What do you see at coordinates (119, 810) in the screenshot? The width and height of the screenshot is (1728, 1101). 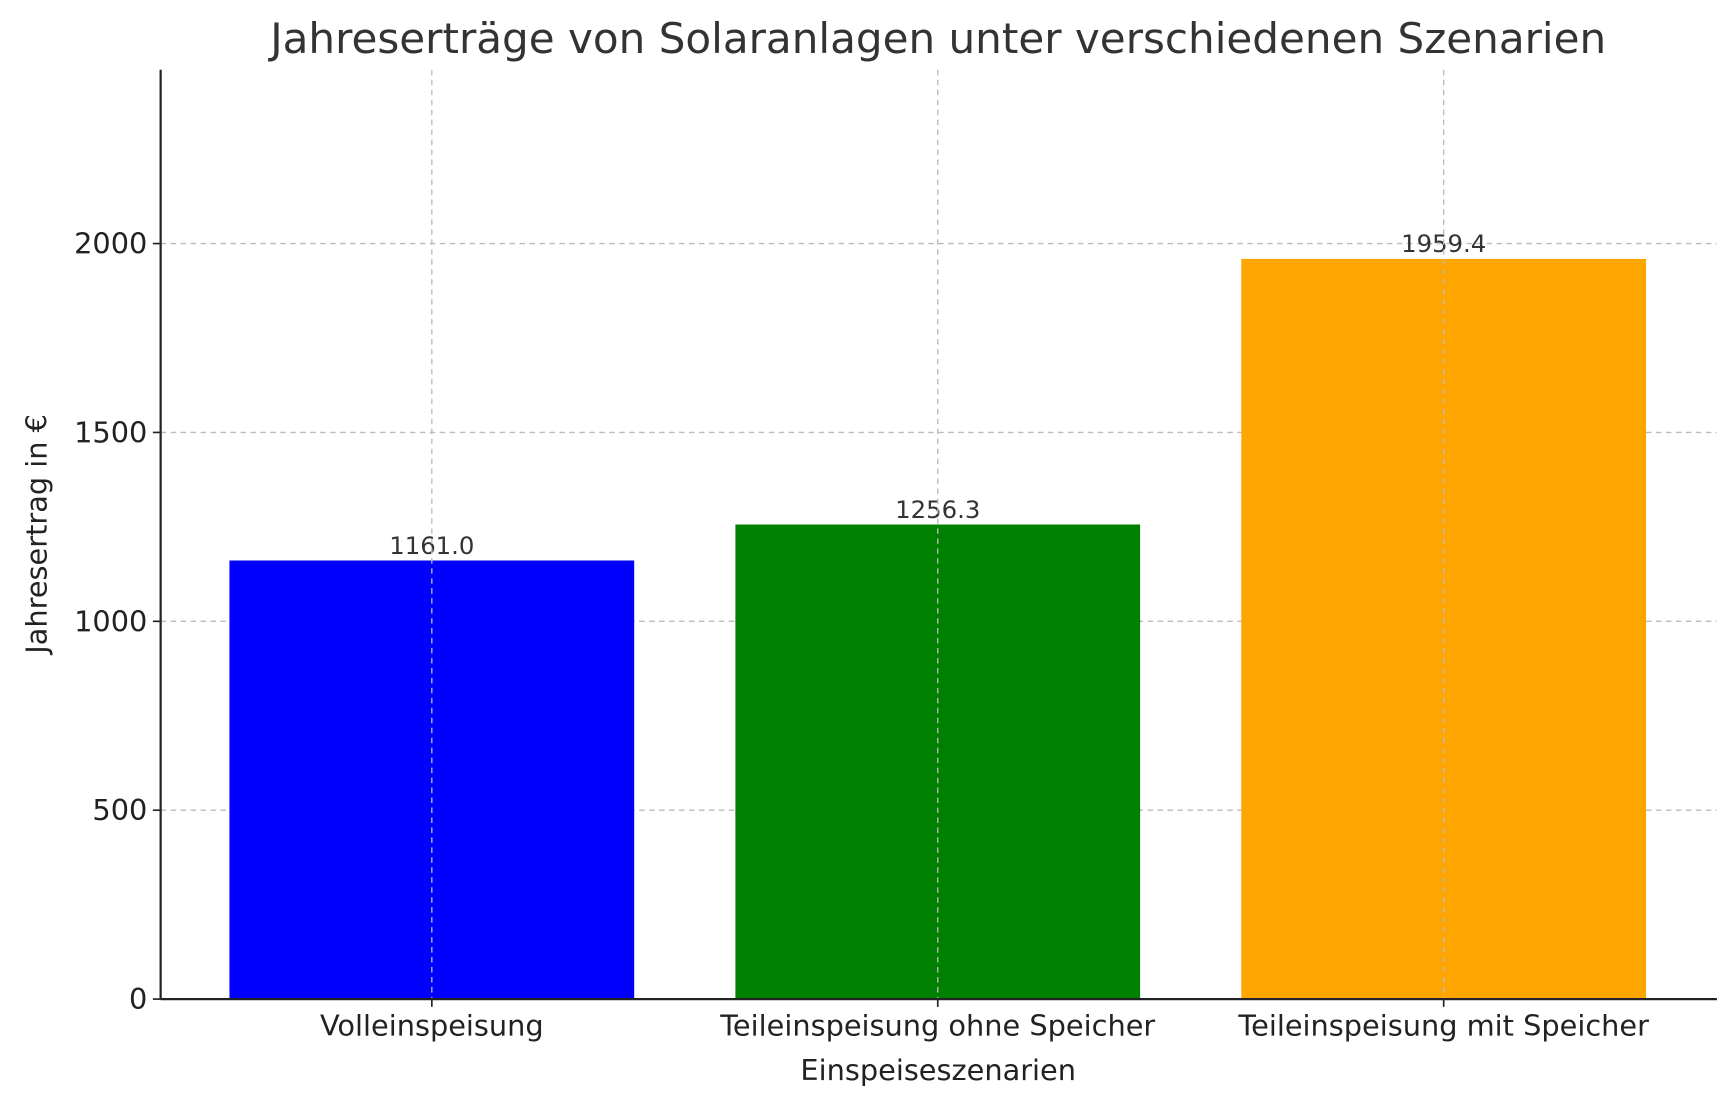 I see `y-tick-label: 500` at bounding box center [119, 810].